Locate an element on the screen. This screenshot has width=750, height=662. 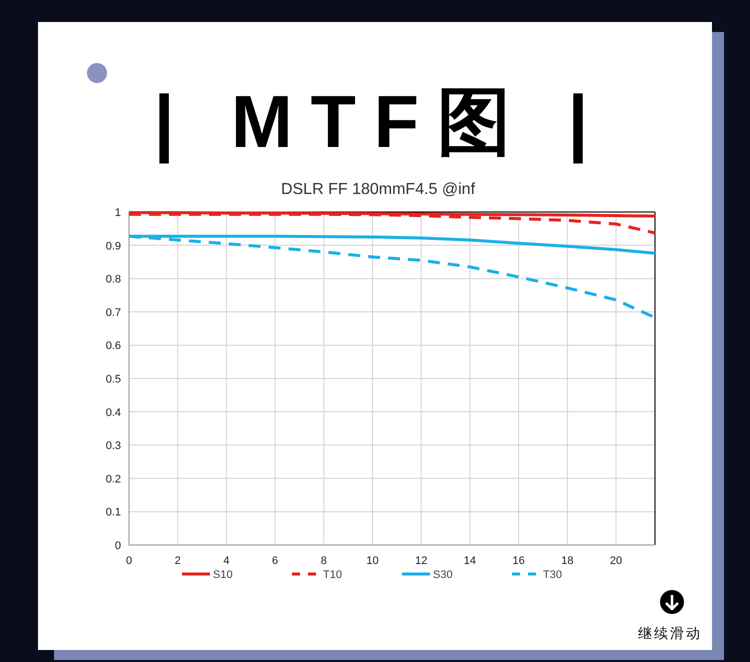
x-tick-label: 6 is located at coordinates (275, 561).